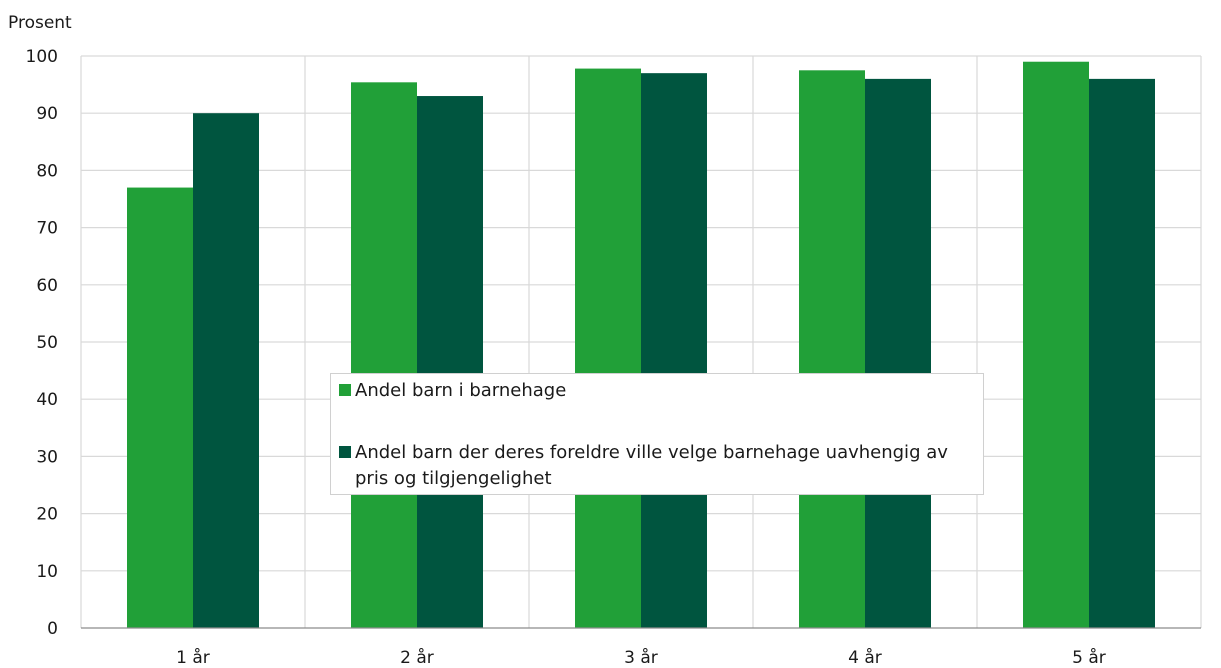 The height and width of the screenshot is (668, 1221). What do you see at coordinates (40, 23) in the screenshot?
I see `y-axis-title: Prosent` at bounding box center [40, 23].